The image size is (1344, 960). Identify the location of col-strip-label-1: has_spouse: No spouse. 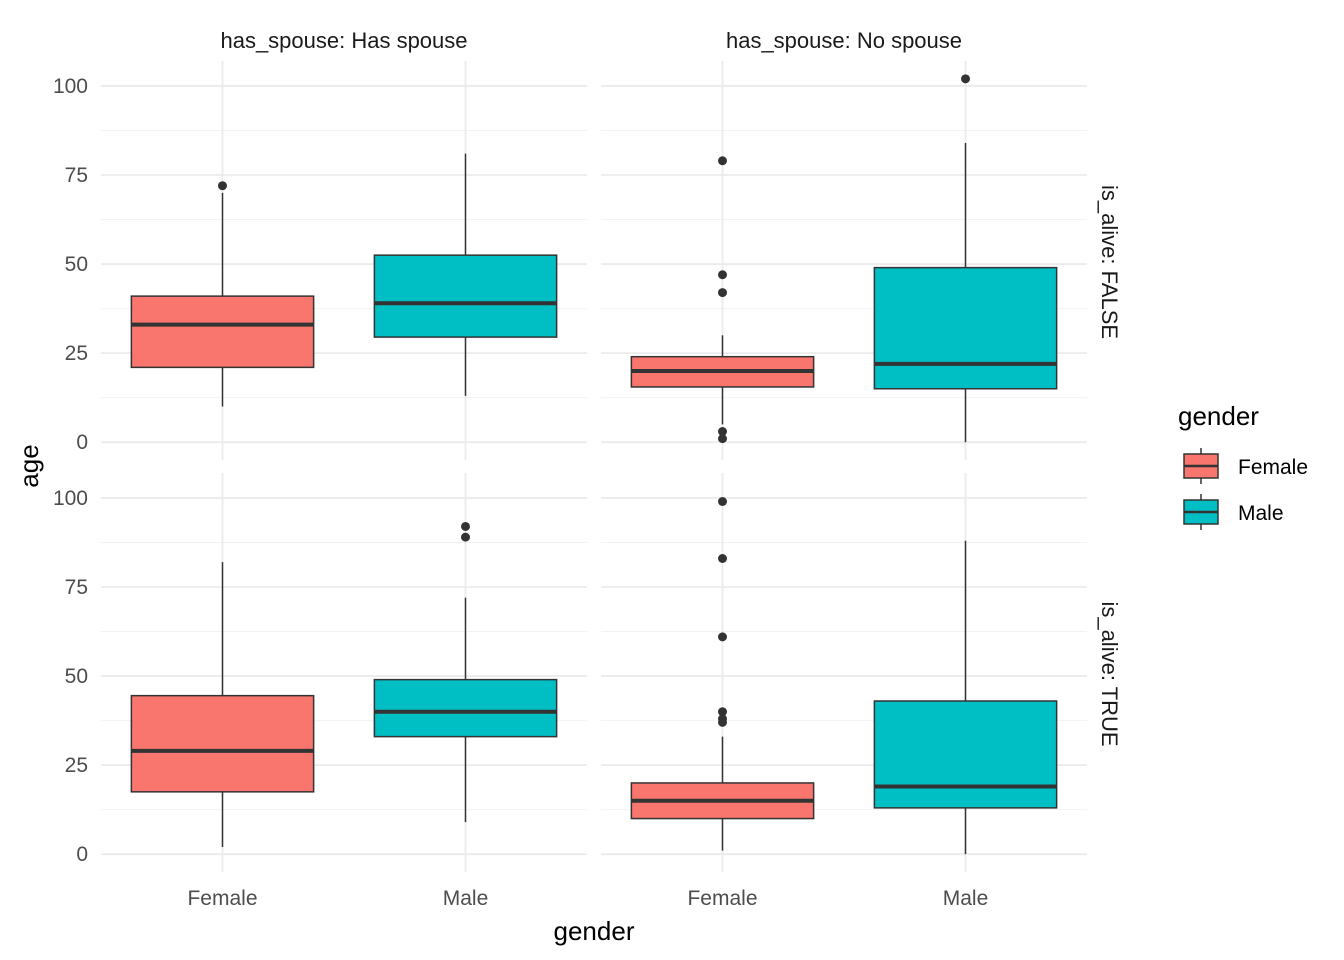
(844, 40).